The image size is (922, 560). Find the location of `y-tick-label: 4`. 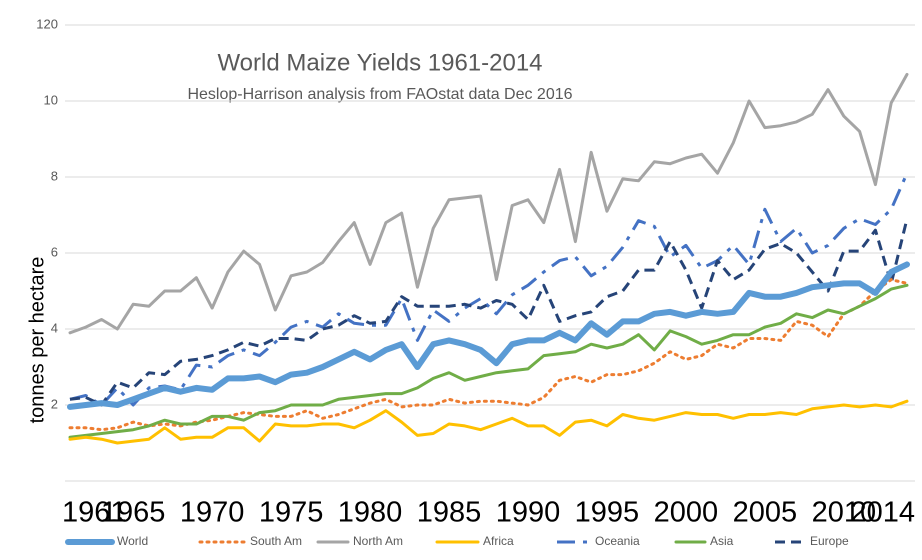

y-tick-label: 4 is located at coordinates (54, 327).